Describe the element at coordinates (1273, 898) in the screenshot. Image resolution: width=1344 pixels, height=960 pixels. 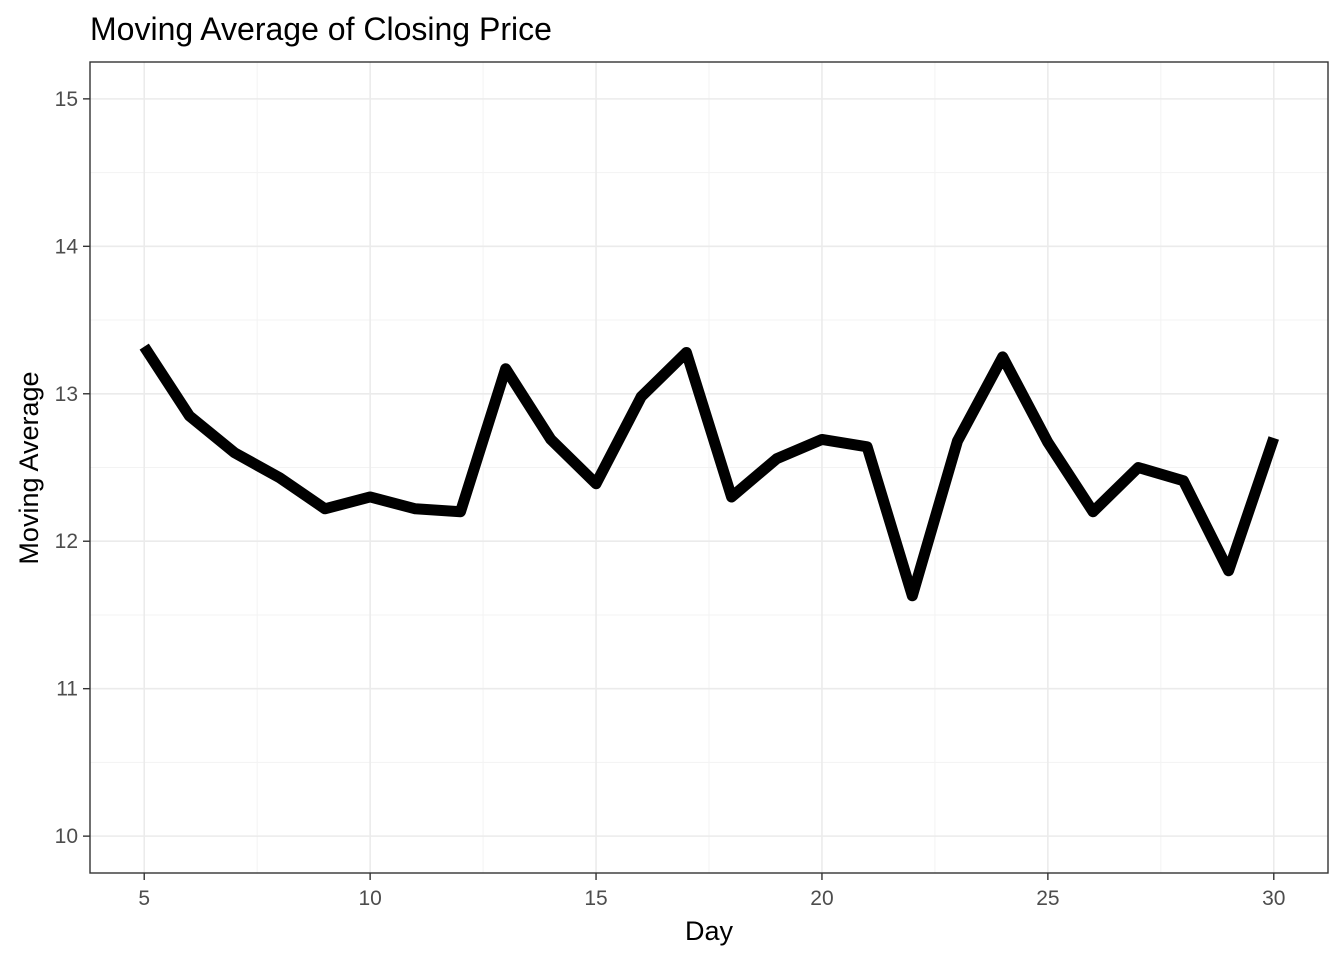
I see `x-tick-label: 30` at that location.